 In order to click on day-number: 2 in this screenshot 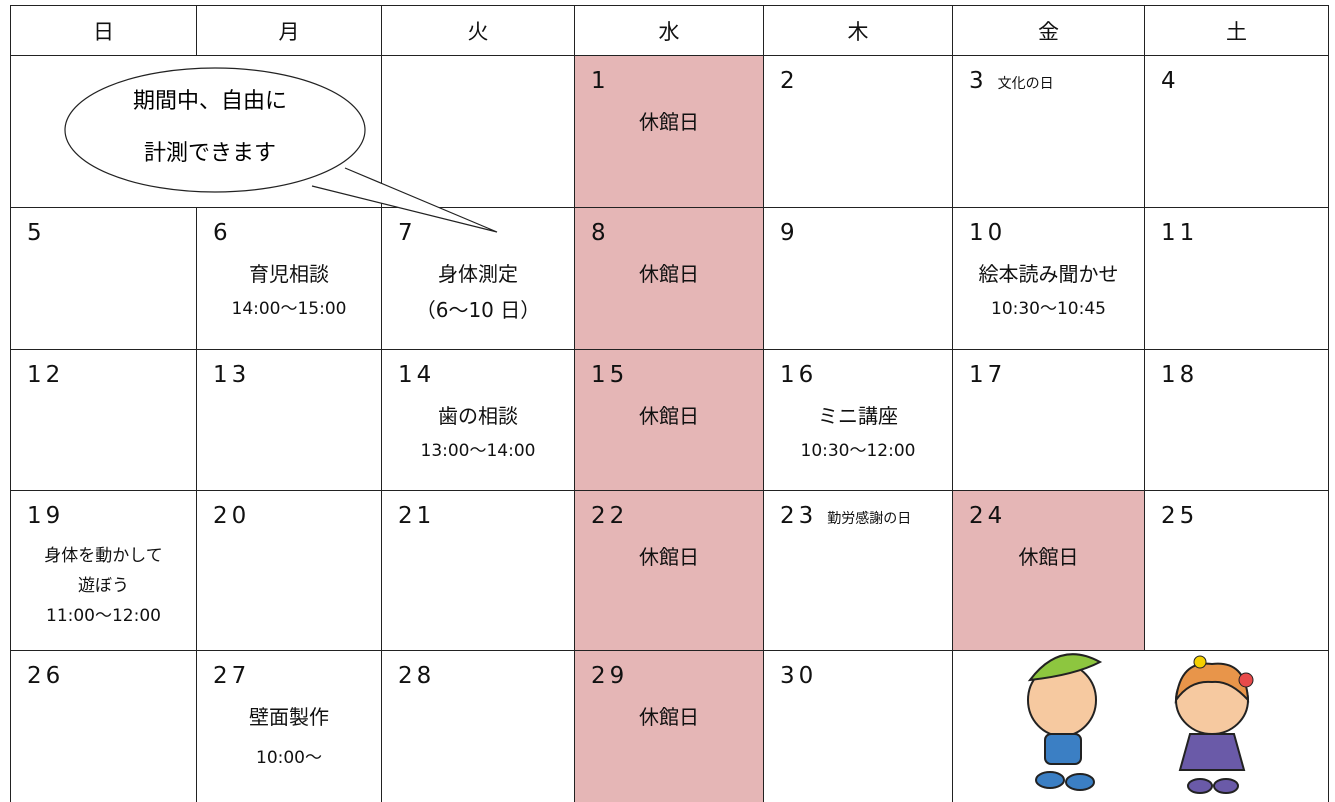, I will do `click(789, 81)`.